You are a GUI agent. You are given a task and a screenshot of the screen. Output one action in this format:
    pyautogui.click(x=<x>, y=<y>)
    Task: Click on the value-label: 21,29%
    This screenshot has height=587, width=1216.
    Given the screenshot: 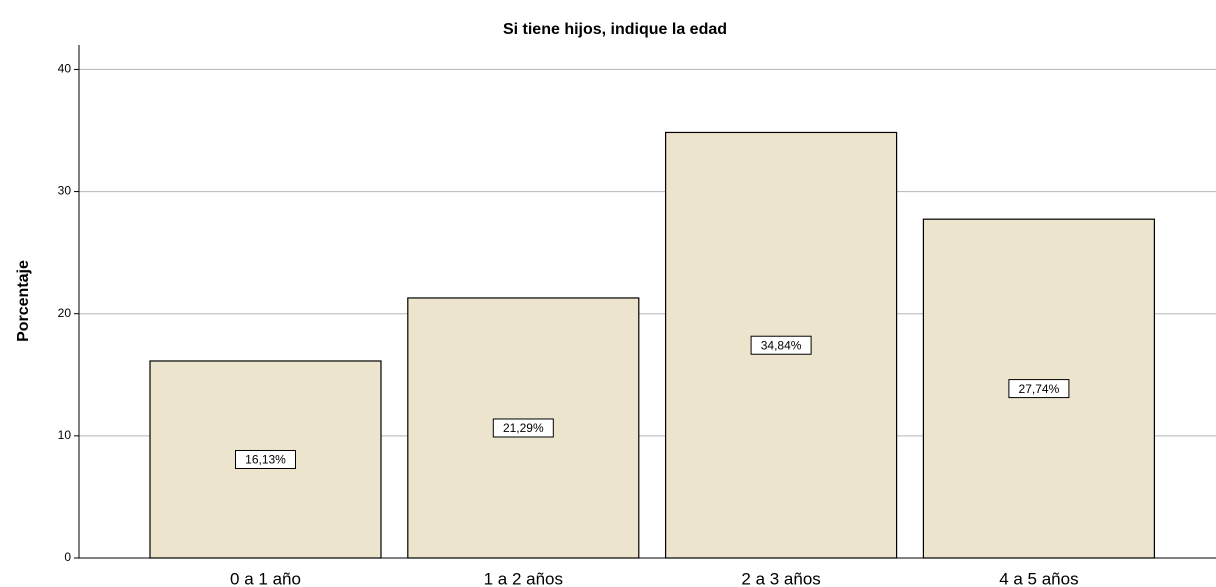 What is the action you would take?
    pyautogui.click(x=523, y=428)
    